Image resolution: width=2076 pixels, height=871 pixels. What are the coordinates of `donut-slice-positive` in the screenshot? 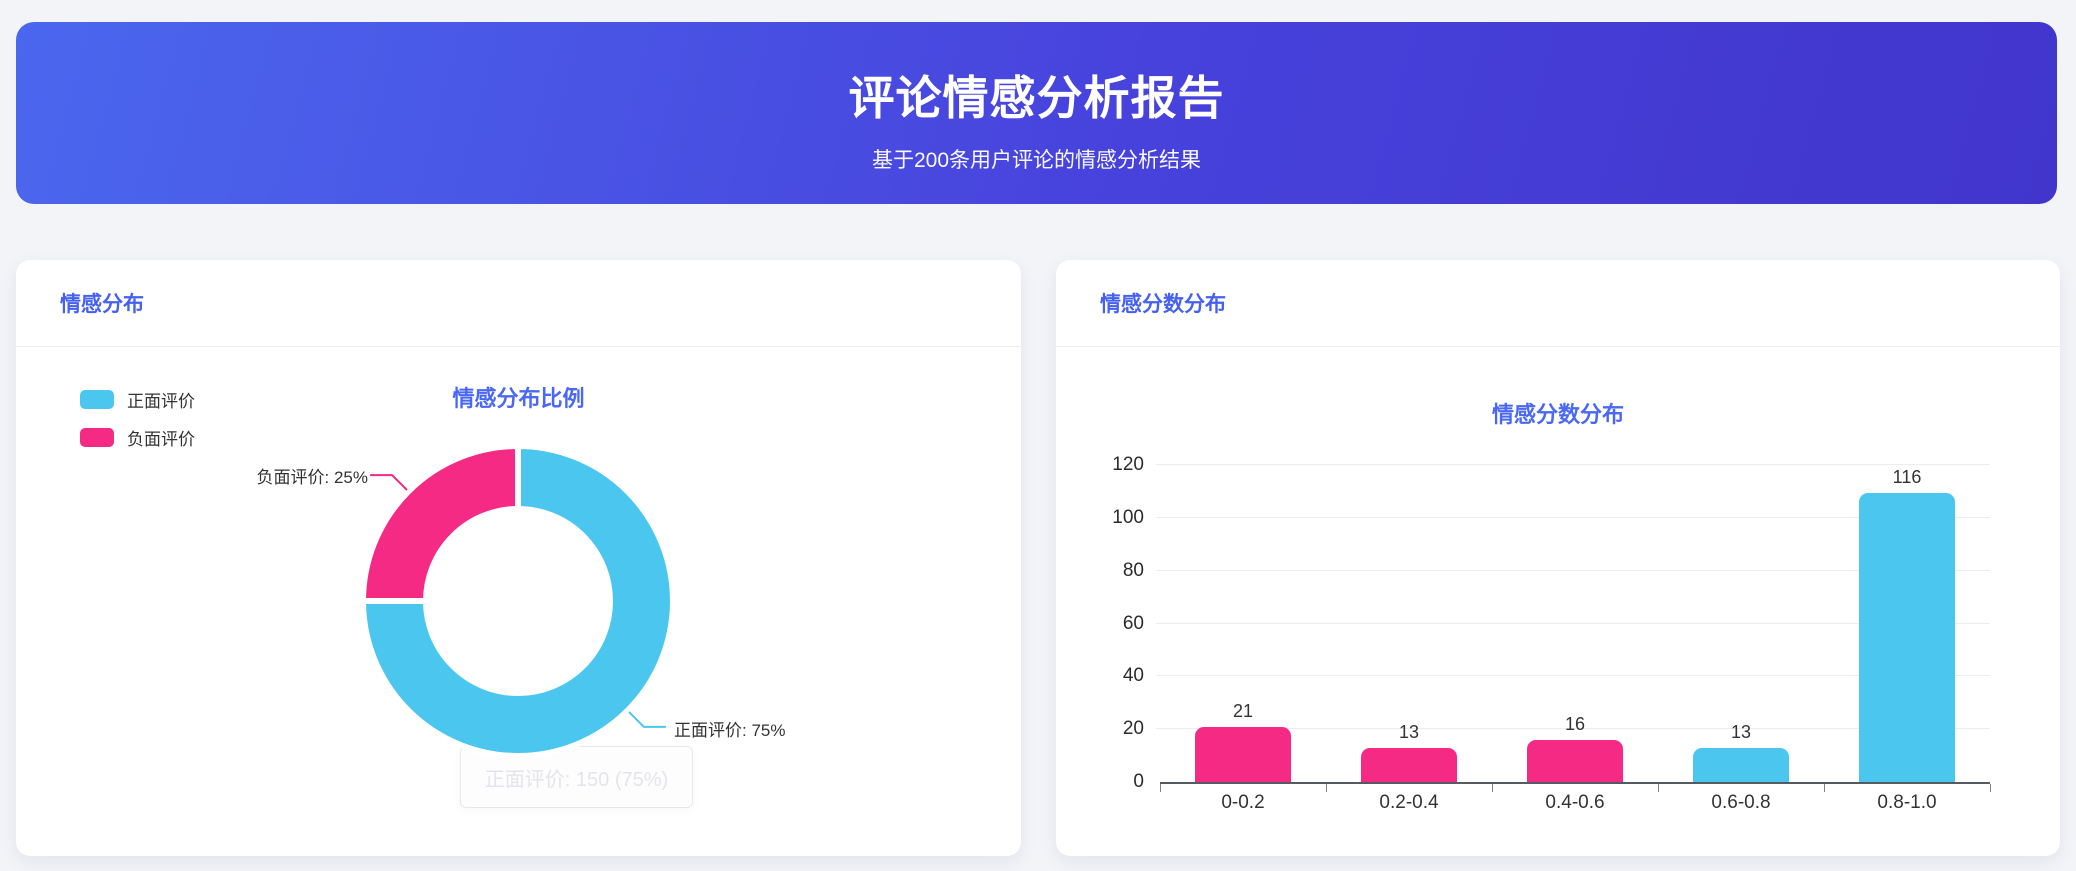 It's located at (518, 601).